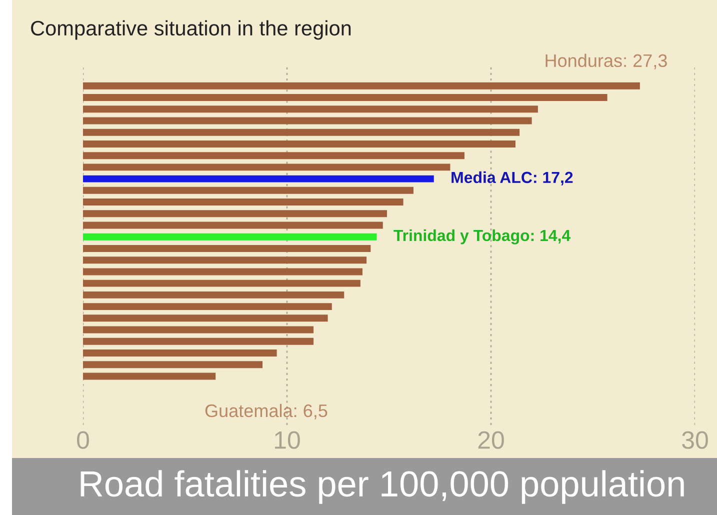 The width and height of the screenshot is (717, 515). I want to click on x-tick-label: 10, so click(287, 440).